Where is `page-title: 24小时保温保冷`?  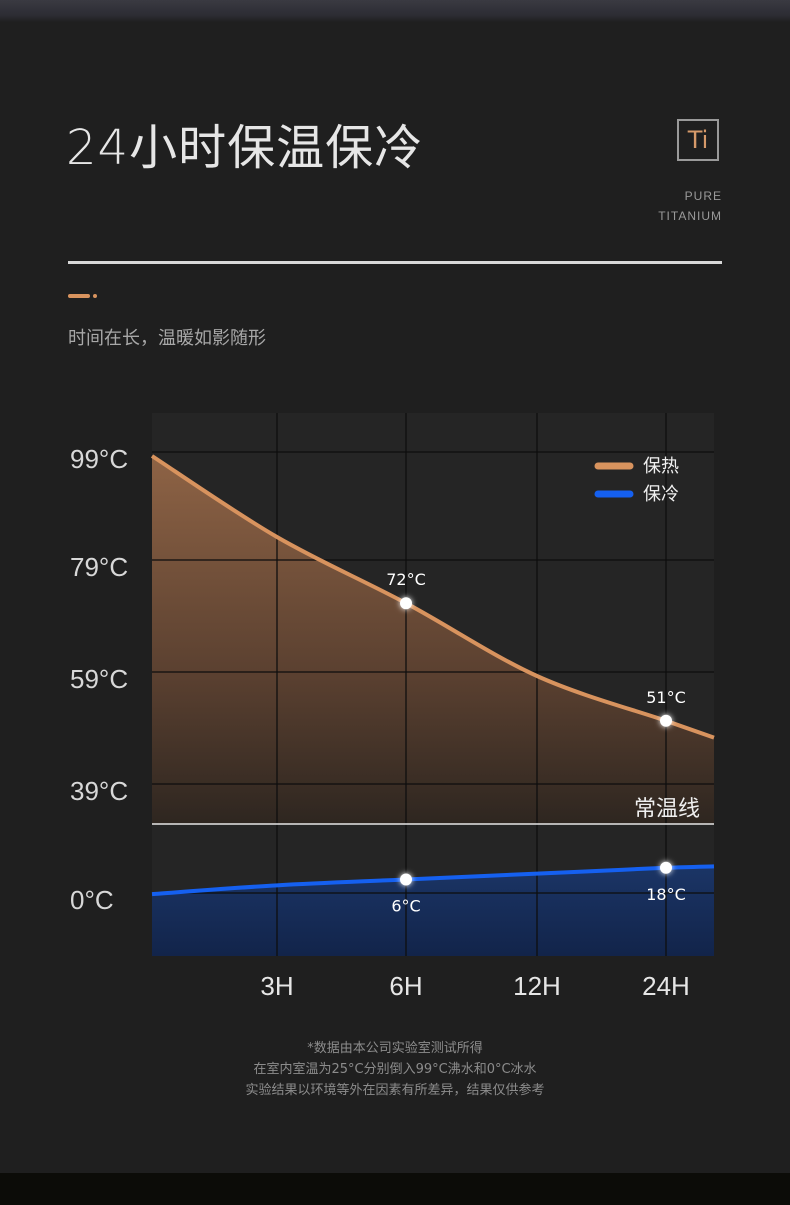
page-title: 24小时保温保冷 is located at coordinates (245, 148).